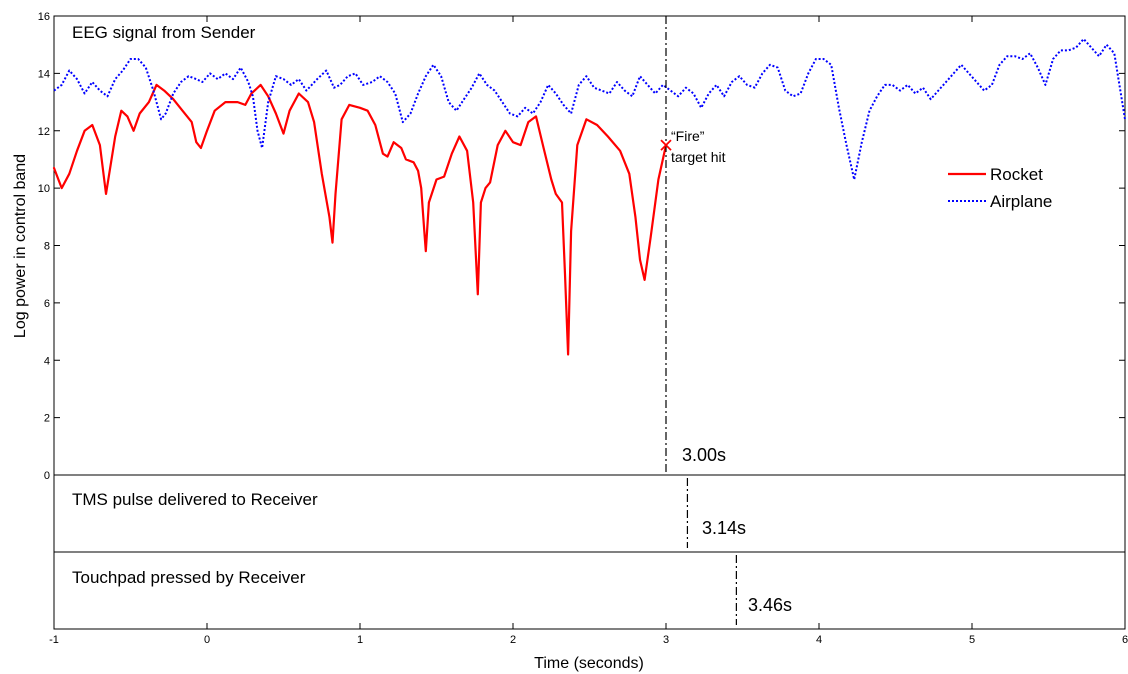 The image size is (1128, 674). Describe the element at coordinates (688, 136) in the screenshot. I see `fire-annotation-line1: “Fire”` at that location.